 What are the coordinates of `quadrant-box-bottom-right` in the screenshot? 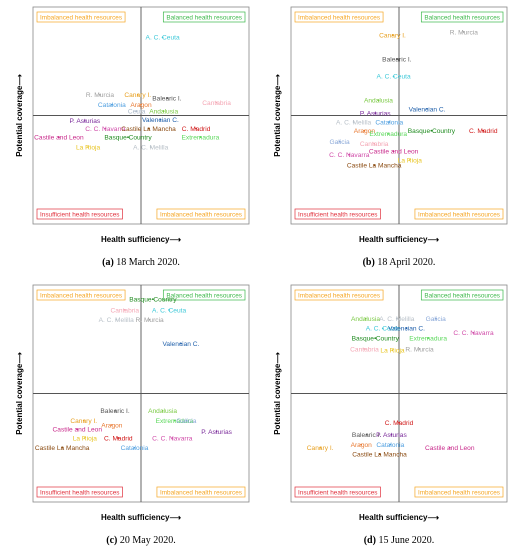 It's located at (459, 492).